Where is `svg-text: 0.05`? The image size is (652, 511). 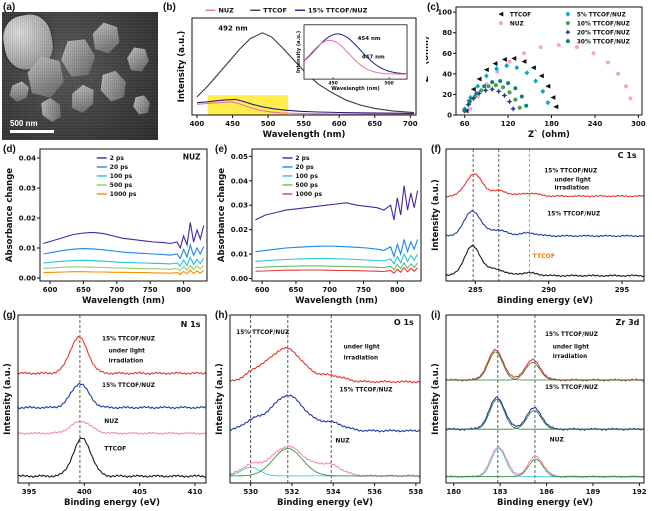
svg-text: 0.05 is located at coordinates (239, 157).